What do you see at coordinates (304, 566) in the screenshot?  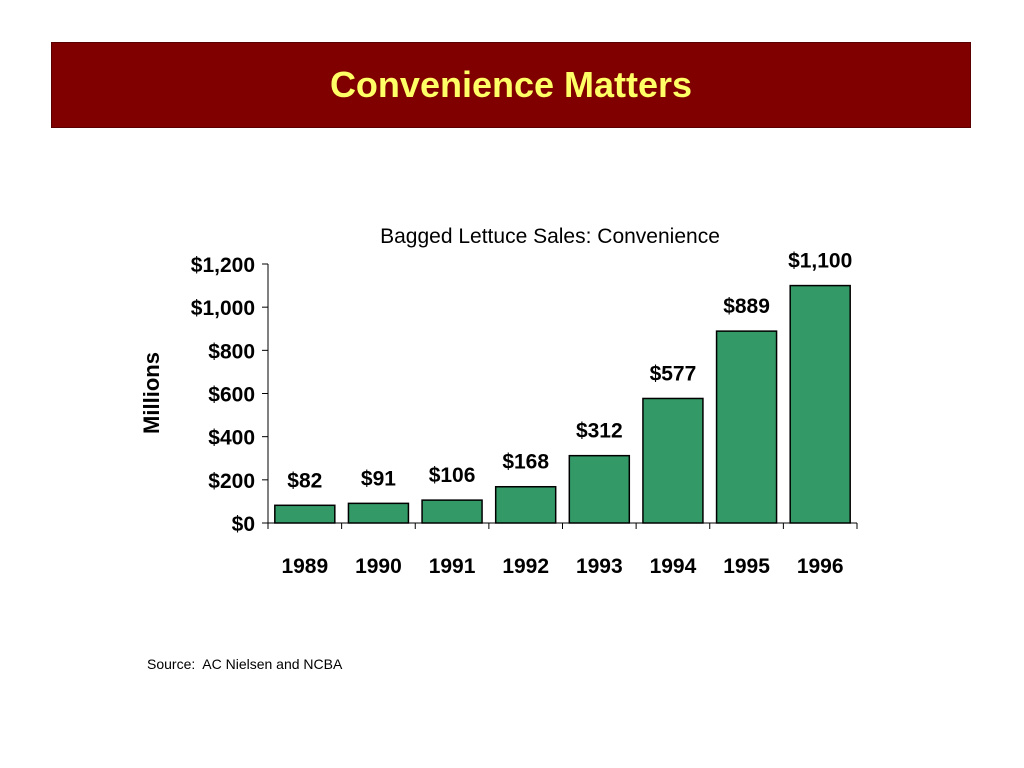 I see `x-tick-label: 1989` at bounding box center [304, 566].